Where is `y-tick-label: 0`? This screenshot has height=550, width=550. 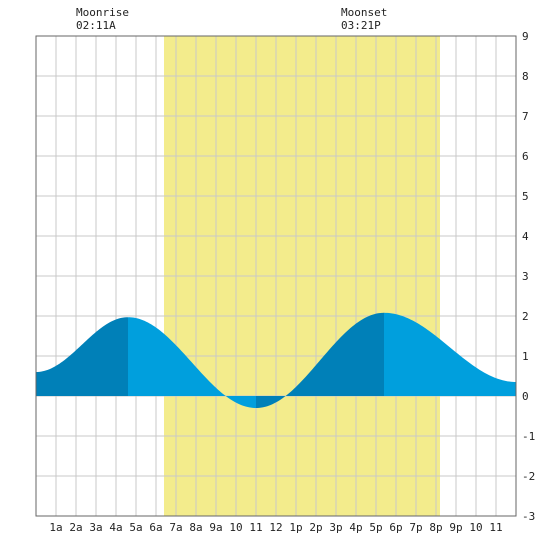
y-tick-label: 0 is located at coordinates (525, 396).